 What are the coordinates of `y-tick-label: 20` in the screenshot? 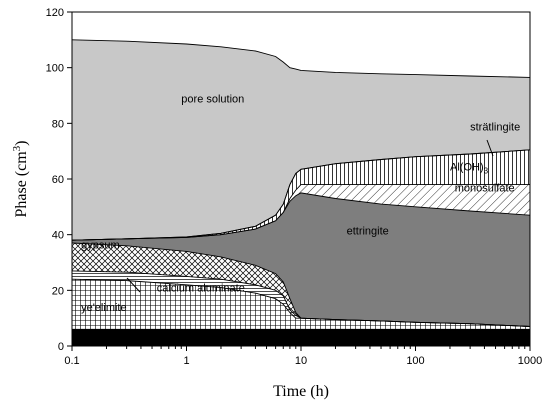 It's located at (58, 291).